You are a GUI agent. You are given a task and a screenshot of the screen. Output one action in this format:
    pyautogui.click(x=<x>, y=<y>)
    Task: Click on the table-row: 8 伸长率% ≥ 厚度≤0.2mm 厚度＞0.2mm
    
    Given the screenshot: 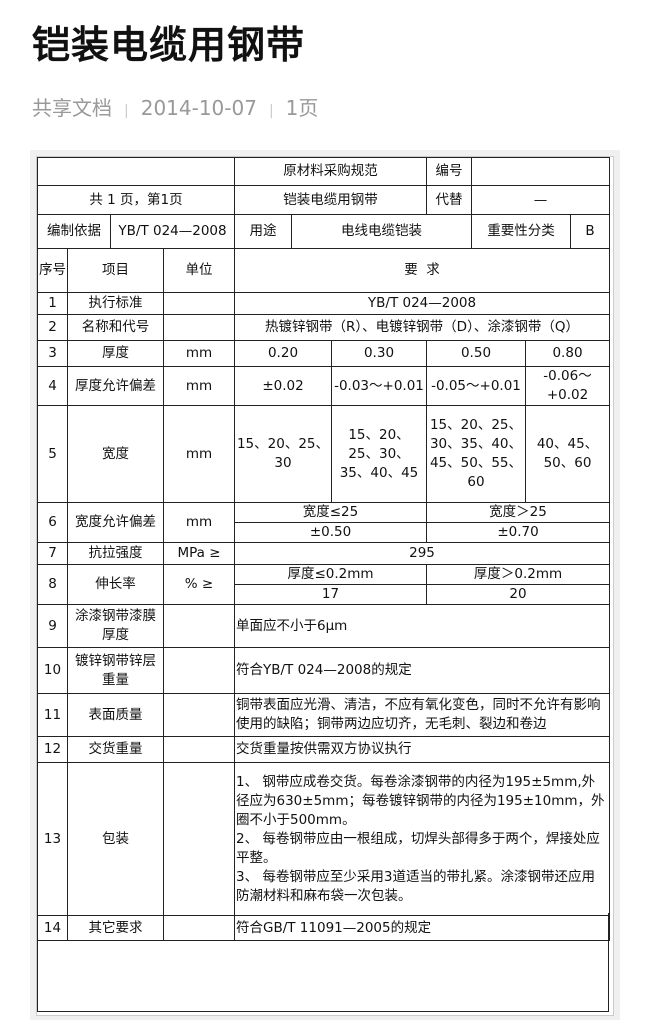 What is the action you would take?
    pyautogui.click(x=323, y=584)
    